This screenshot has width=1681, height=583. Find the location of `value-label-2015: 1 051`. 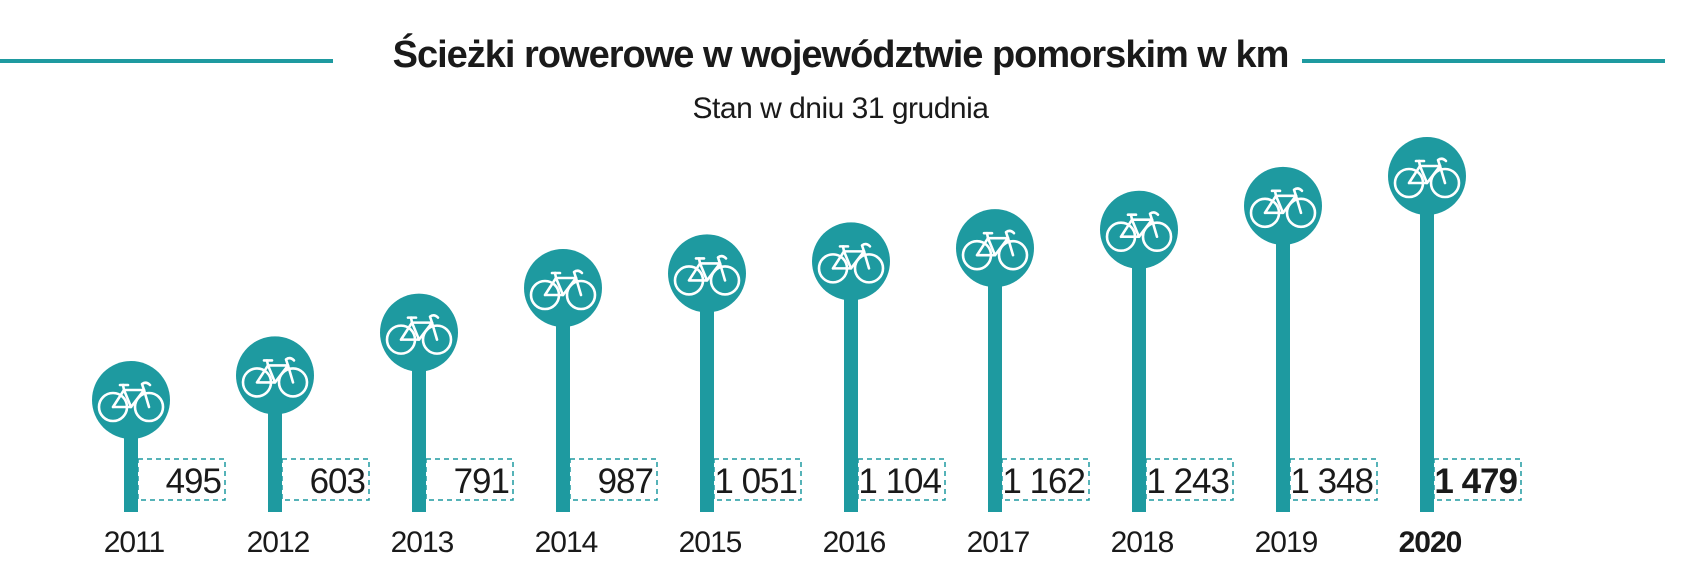

value-label-2015: 1 051 is located at coordinates (755, 481).